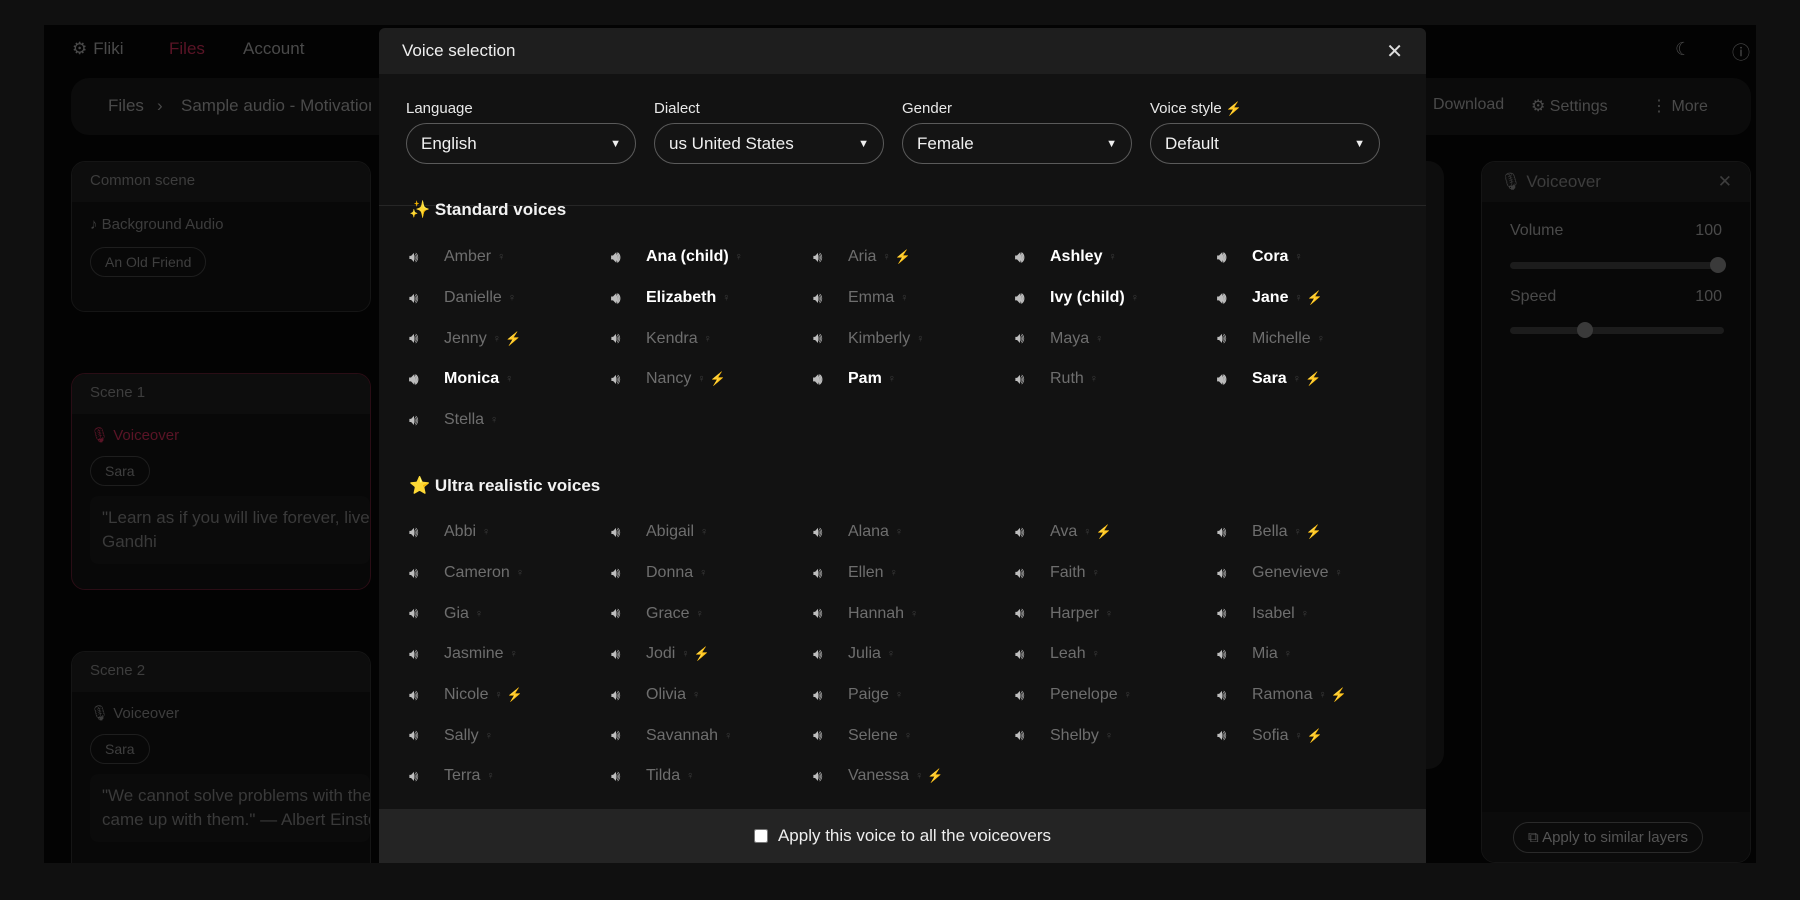  I want to click on voice-option: 🔊︎ Donna ♀, so click(712, 573).